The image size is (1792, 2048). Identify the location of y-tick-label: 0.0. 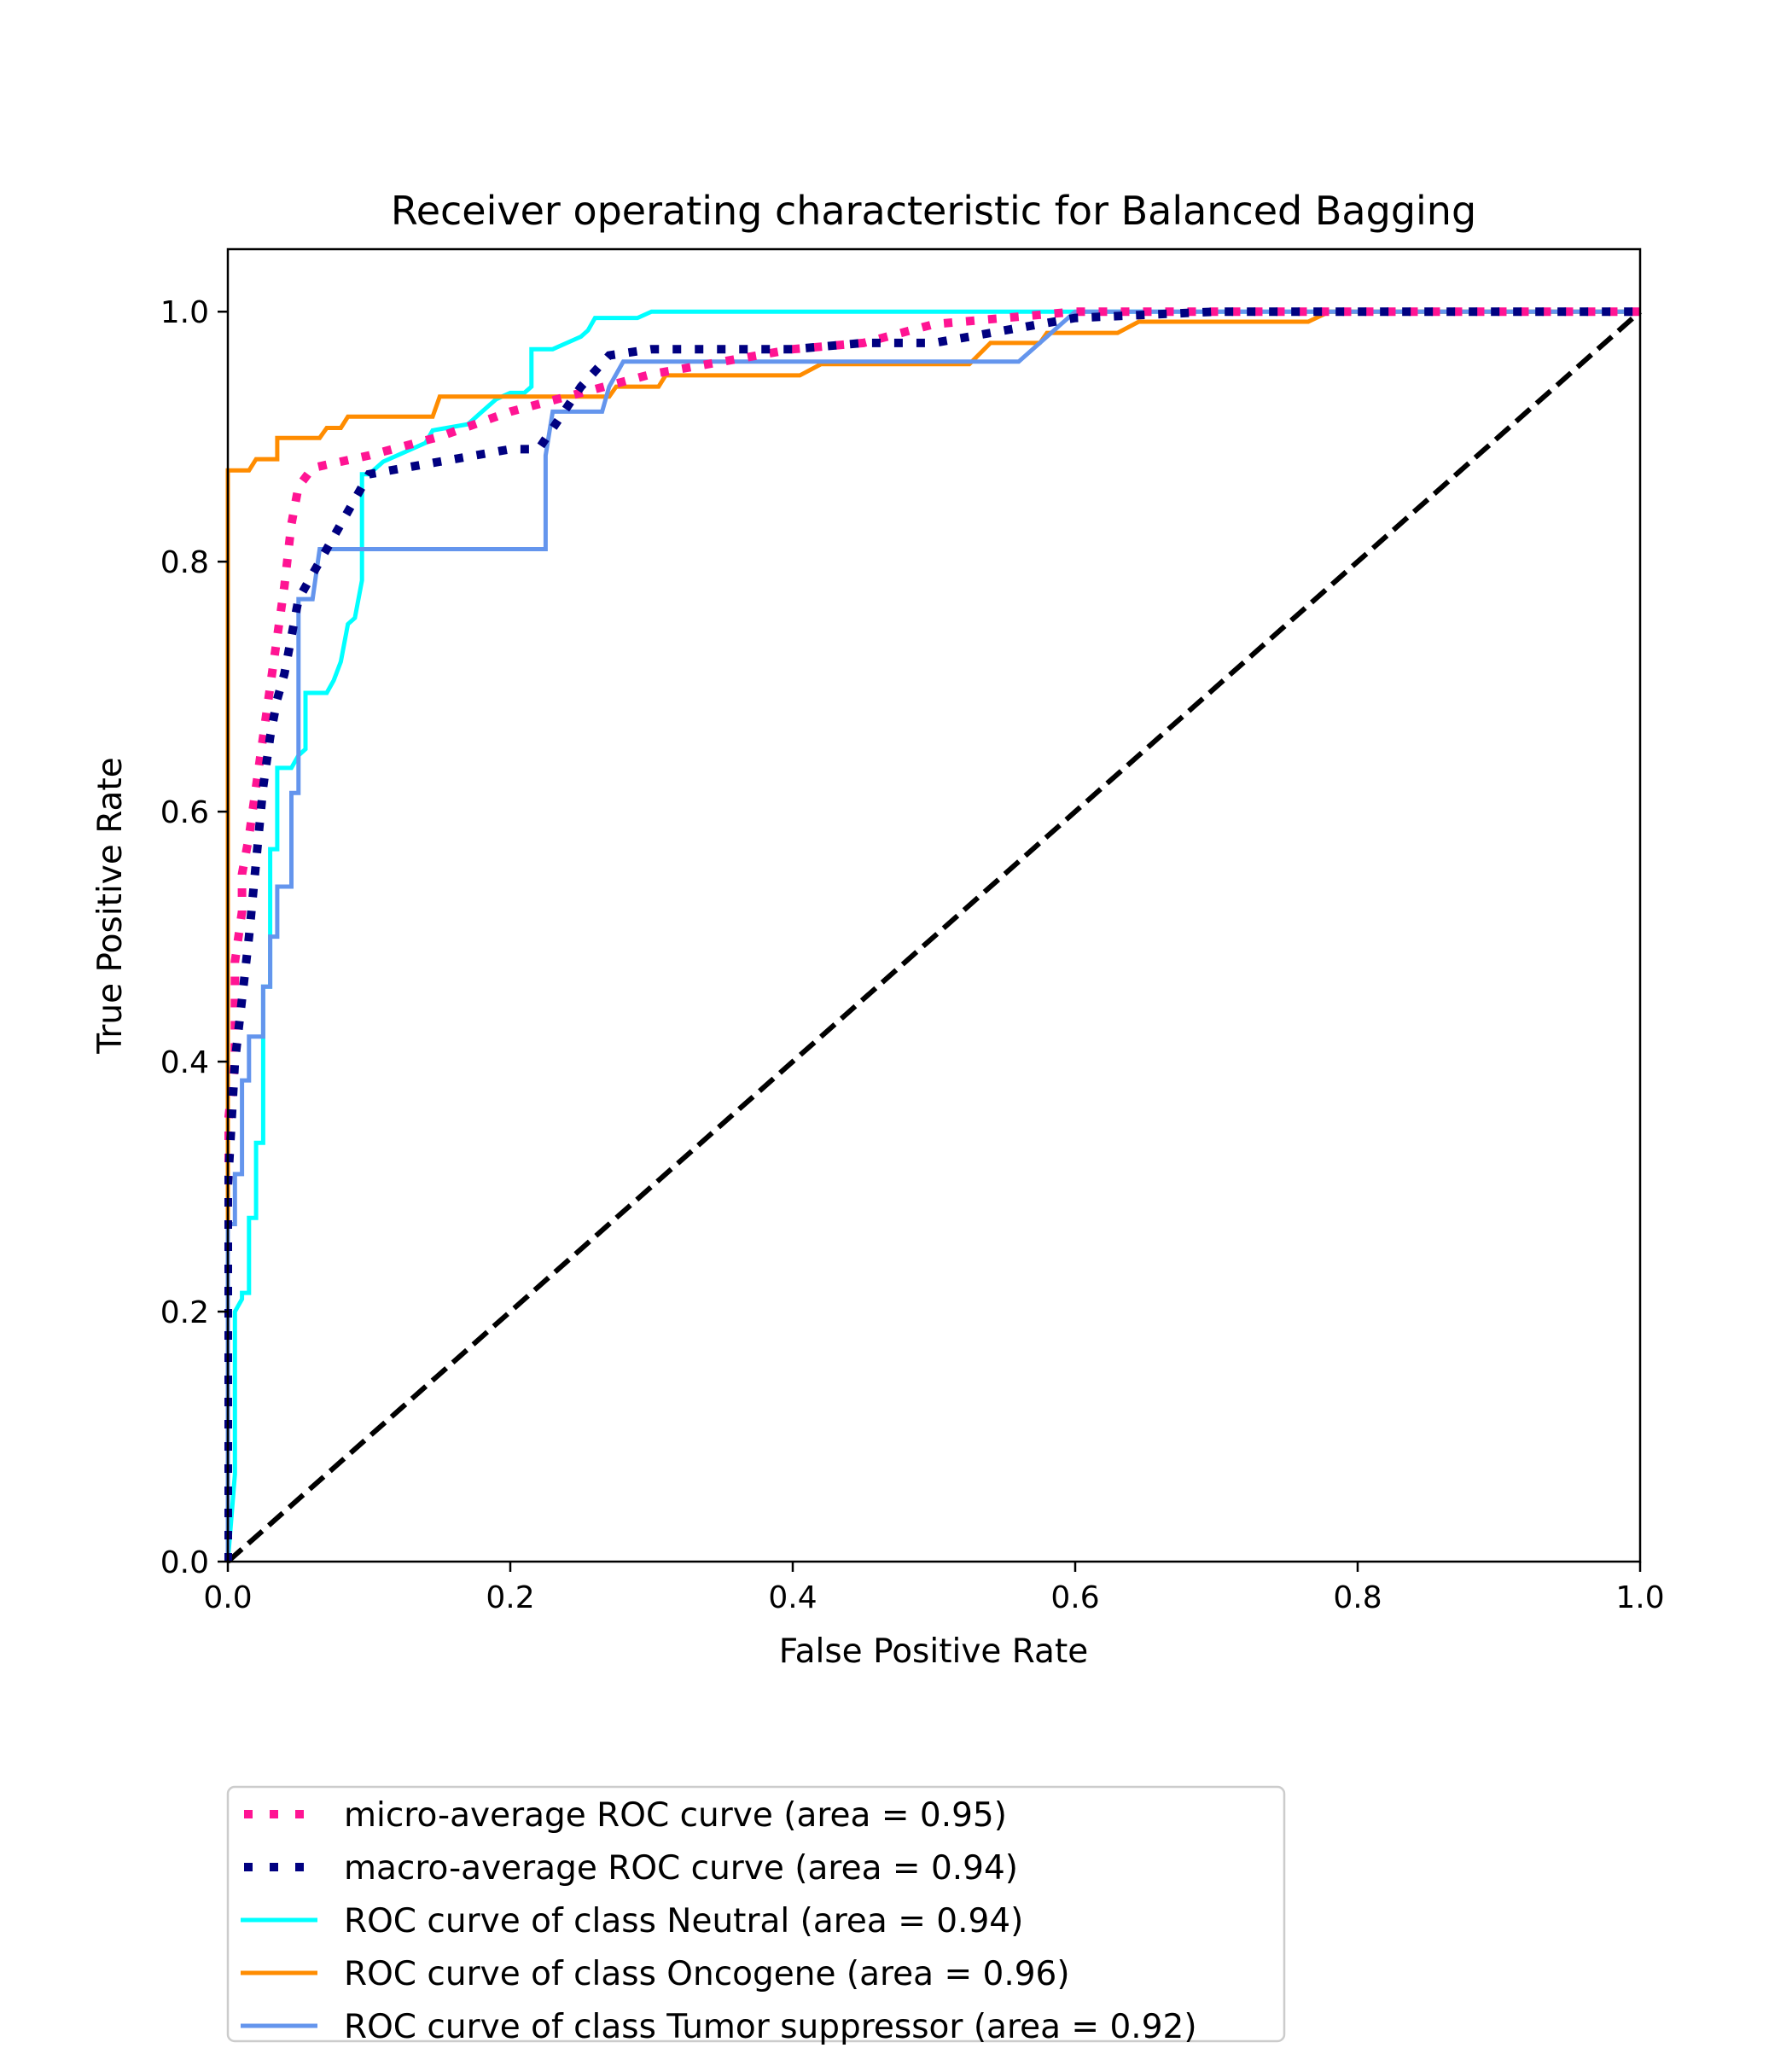
(184, 1562).